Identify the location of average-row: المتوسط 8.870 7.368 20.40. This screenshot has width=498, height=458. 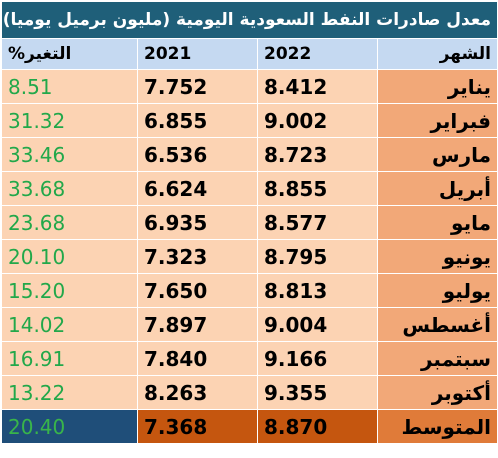
(249, 426).